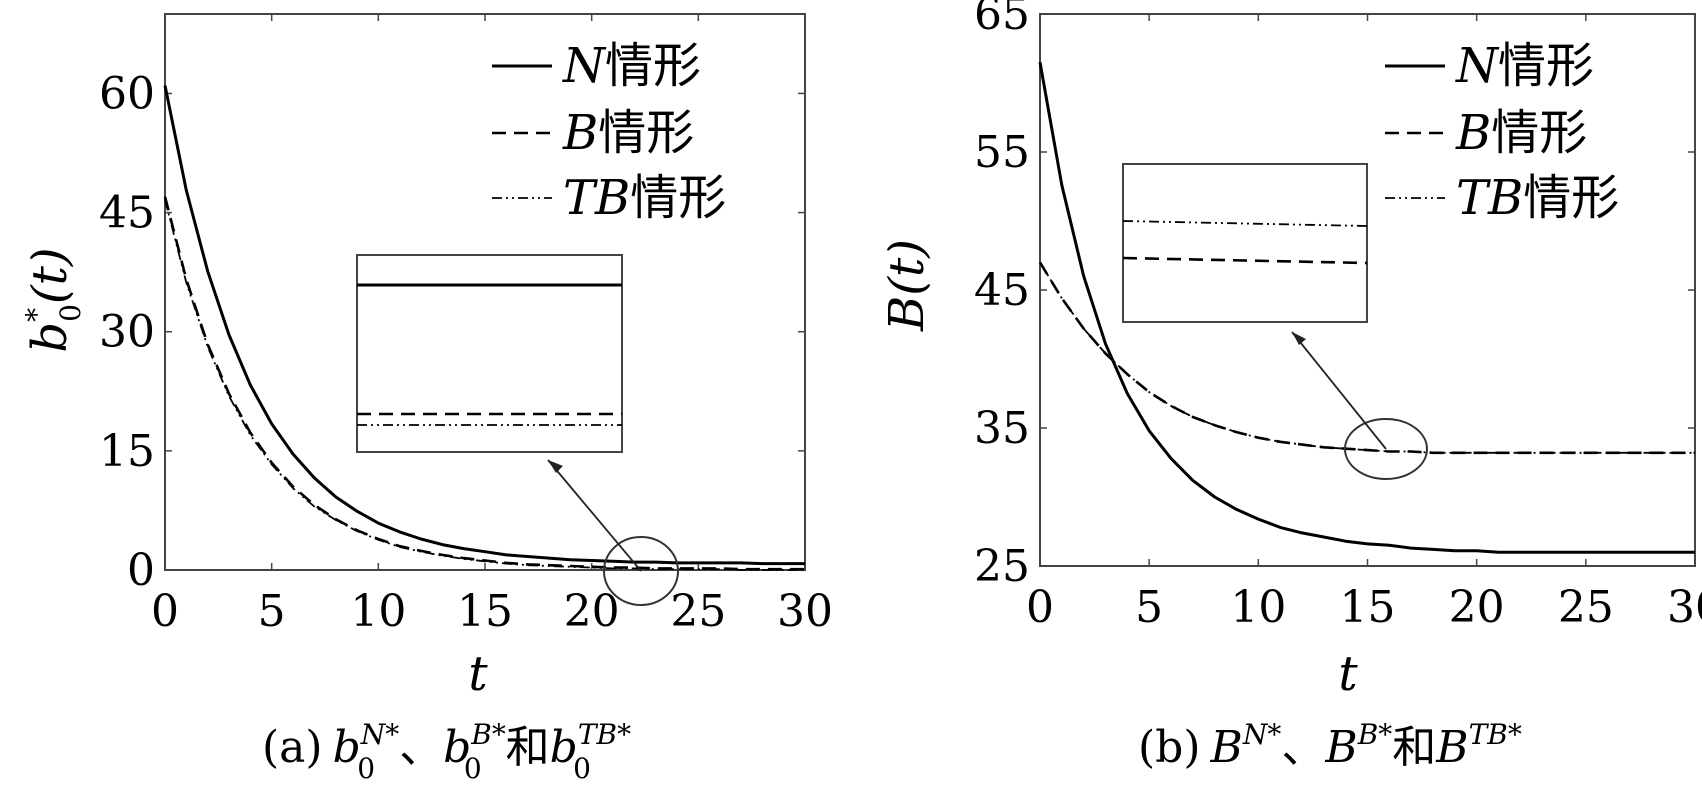  Describe the element at coordinates (165, 611) in the screenshot. I see `x-tick-label-a: 0` at that location.